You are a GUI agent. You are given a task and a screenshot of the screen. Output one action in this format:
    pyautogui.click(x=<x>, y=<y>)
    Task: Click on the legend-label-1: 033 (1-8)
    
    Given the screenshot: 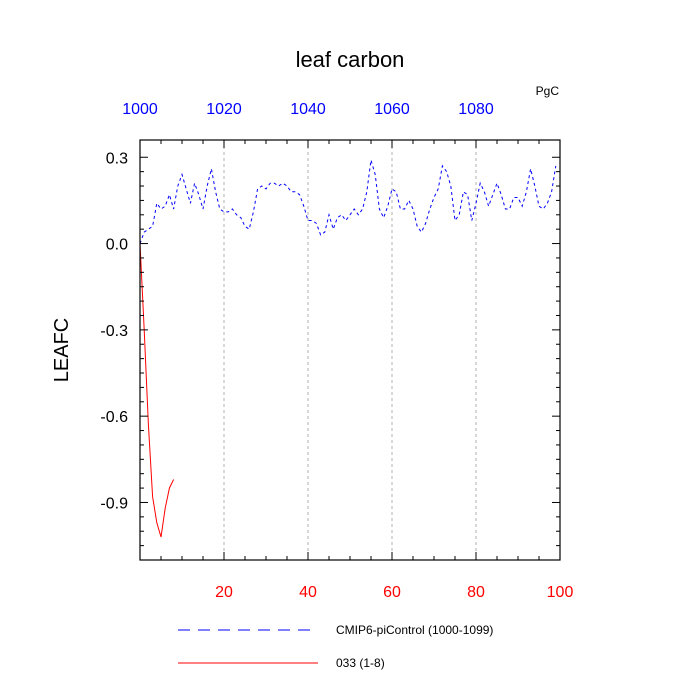 What is the action you would take?
    pyautogui.click(x=360, y=663)
    